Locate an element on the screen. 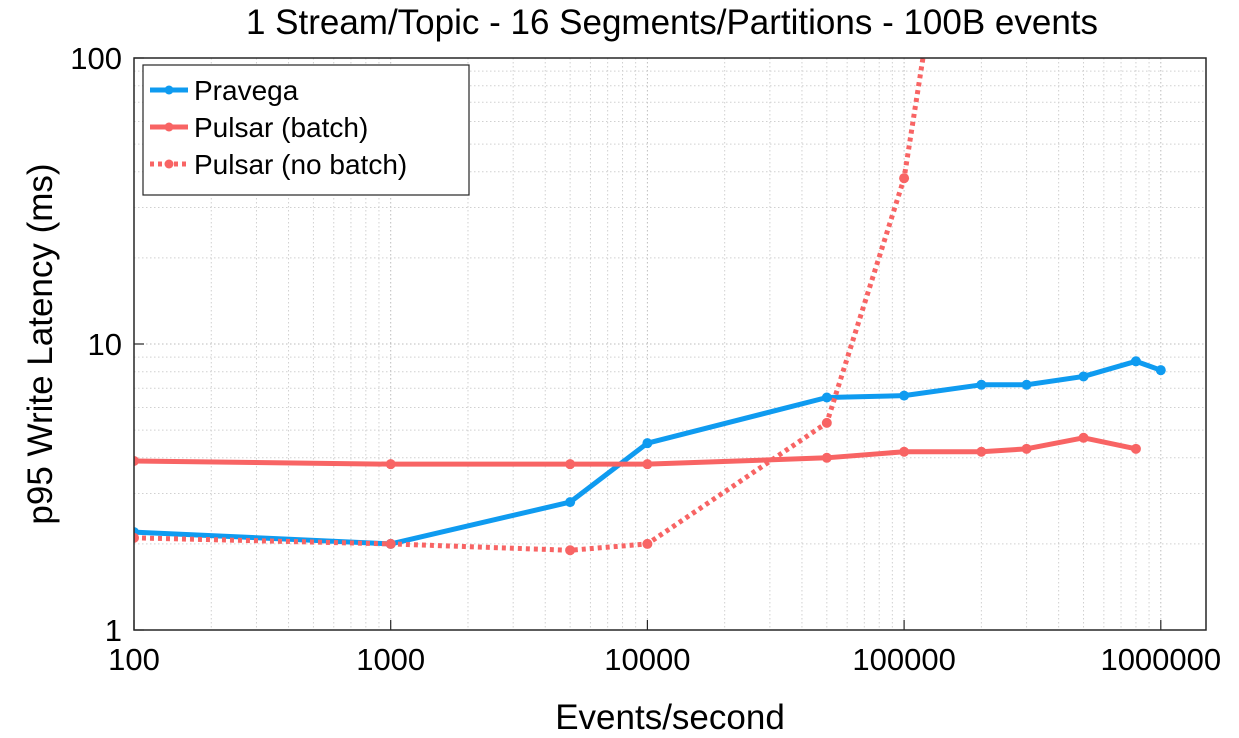  x-tick-label: 1000000 is located at coordinates (1160, 659).